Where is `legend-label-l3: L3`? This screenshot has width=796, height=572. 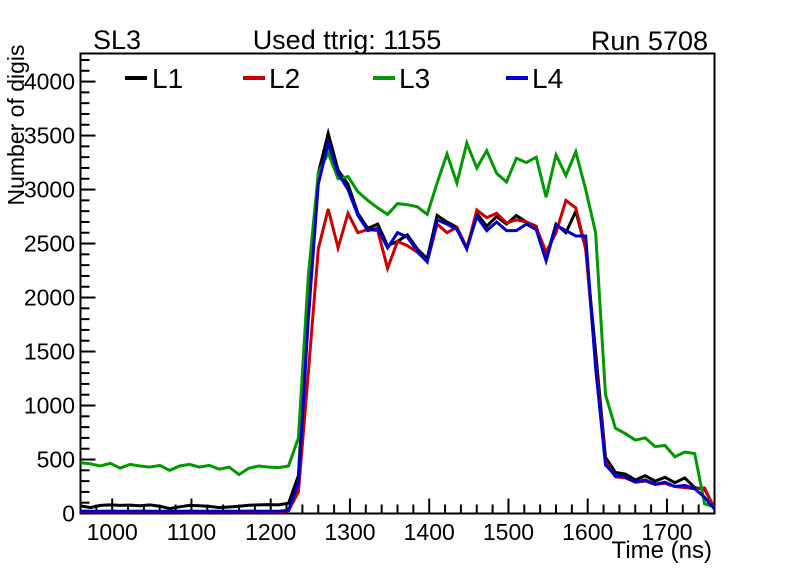
legend-label-l3: L3 is located at coordinates (414, 78).